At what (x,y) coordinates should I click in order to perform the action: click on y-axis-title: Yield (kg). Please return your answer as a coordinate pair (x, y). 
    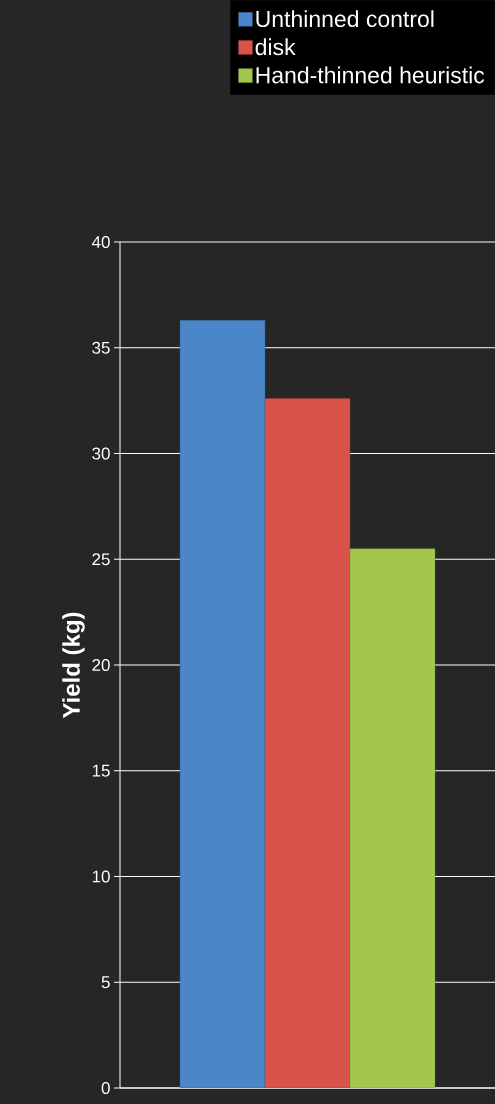
    Looking at the image, I should click on (73, 665).